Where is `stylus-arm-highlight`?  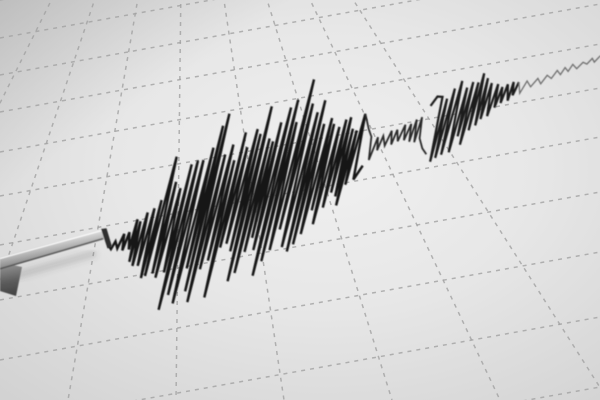
stylus-arm-highlight is located at coordinates (51, 244).